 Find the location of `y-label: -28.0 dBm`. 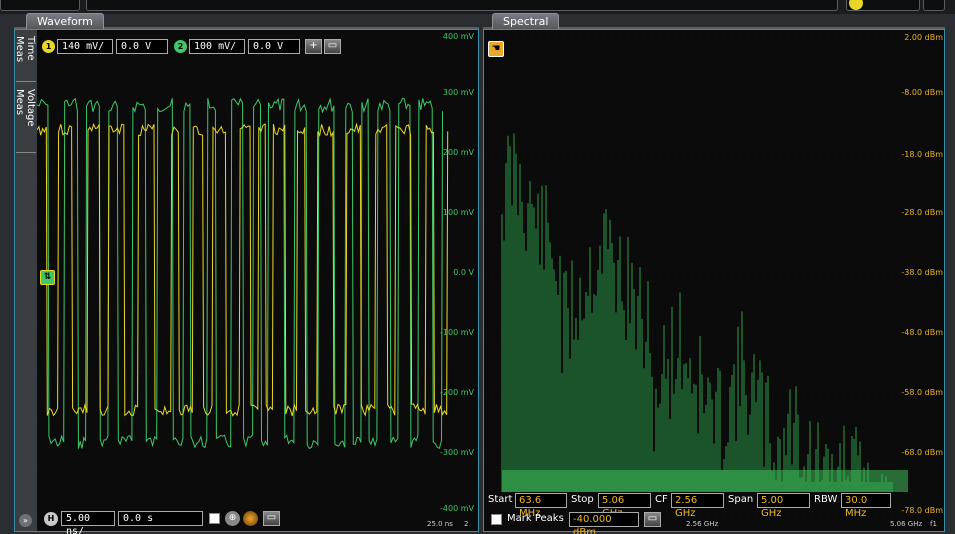

y-label: -28.0 dBm is located at coordinates (922, 212).